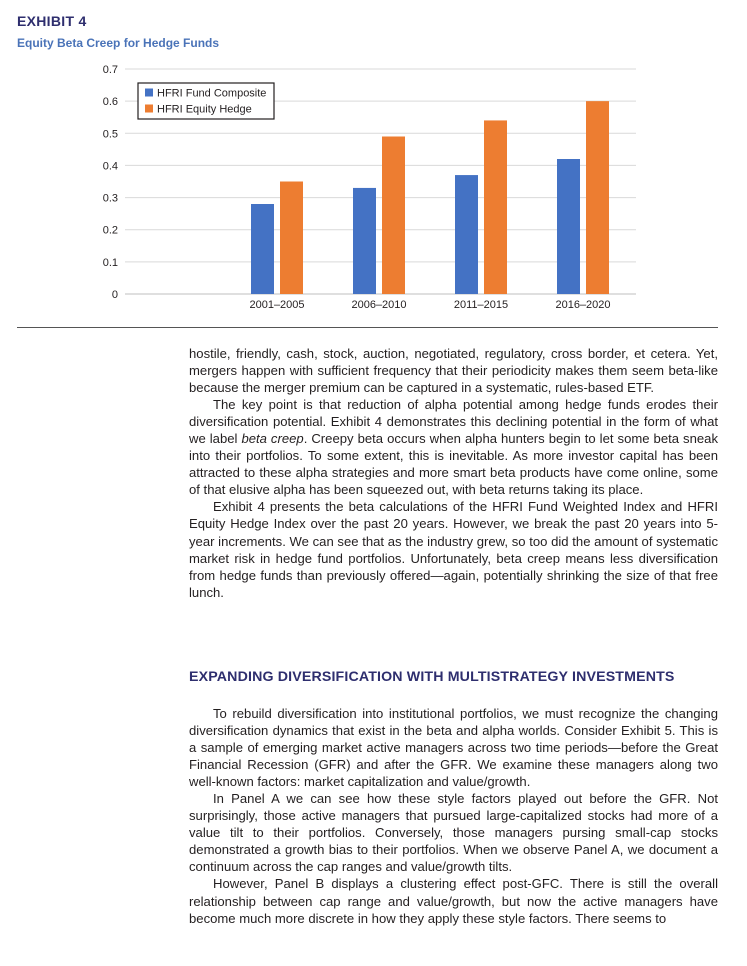 The width and height of the screenshot is (747, 966). Describe the element at coordinates (110, 134) in the screenshot. I see `y-tick-label: 0.5` at that location.